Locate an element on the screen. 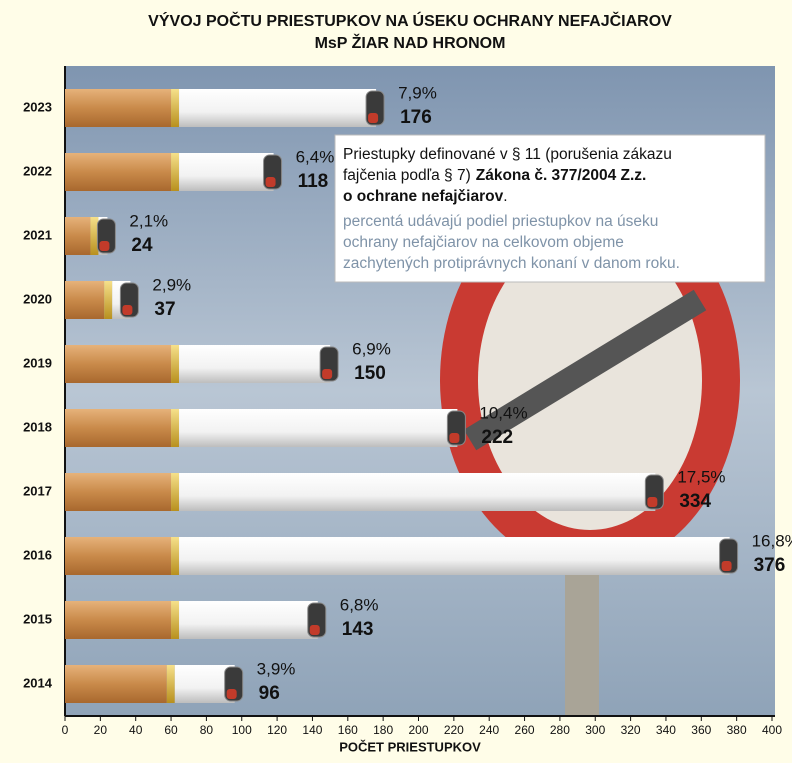 The image size is (792, 763). percent-label: 10,4% is located at coordinates (503, 412).